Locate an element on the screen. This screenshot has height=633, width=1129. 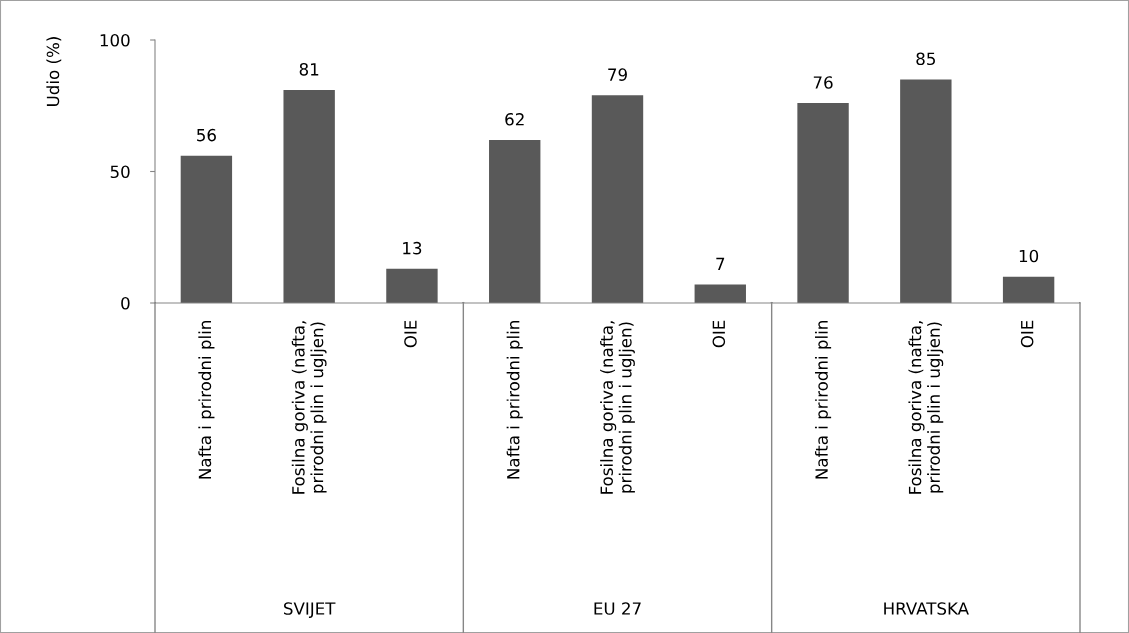
text: HRVATSKA is located at coordinates (926, 608).